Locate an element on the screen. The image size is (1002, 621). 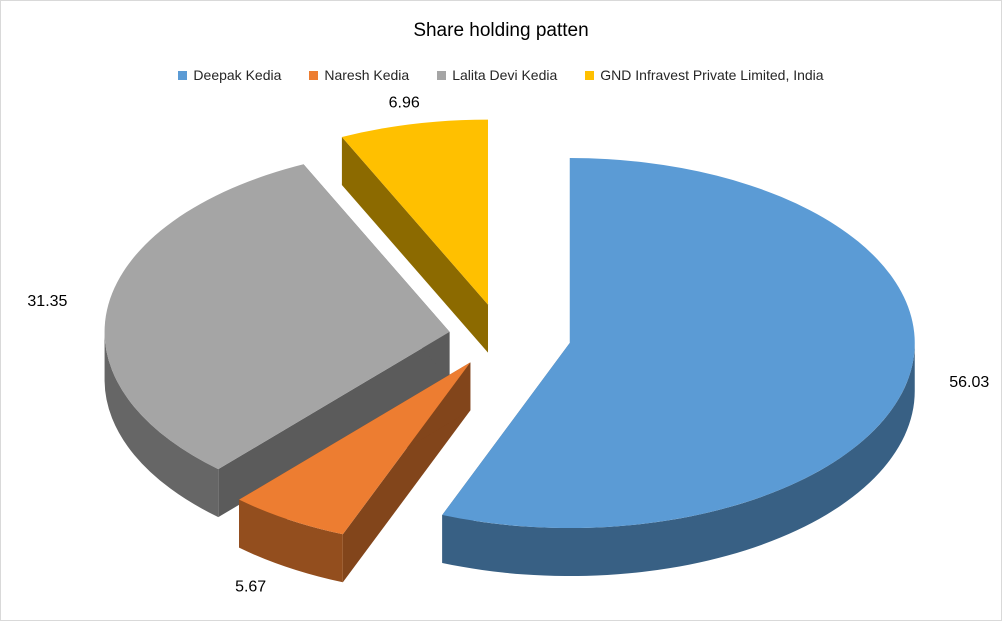
data-label: 31.35 is located at coordinates (47, 301).